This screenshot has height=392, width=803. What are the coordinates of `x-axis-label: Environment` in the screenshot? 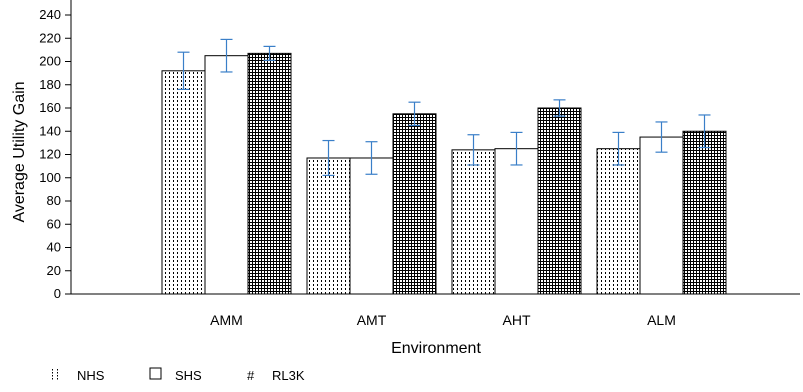 It's located at (436, 348).